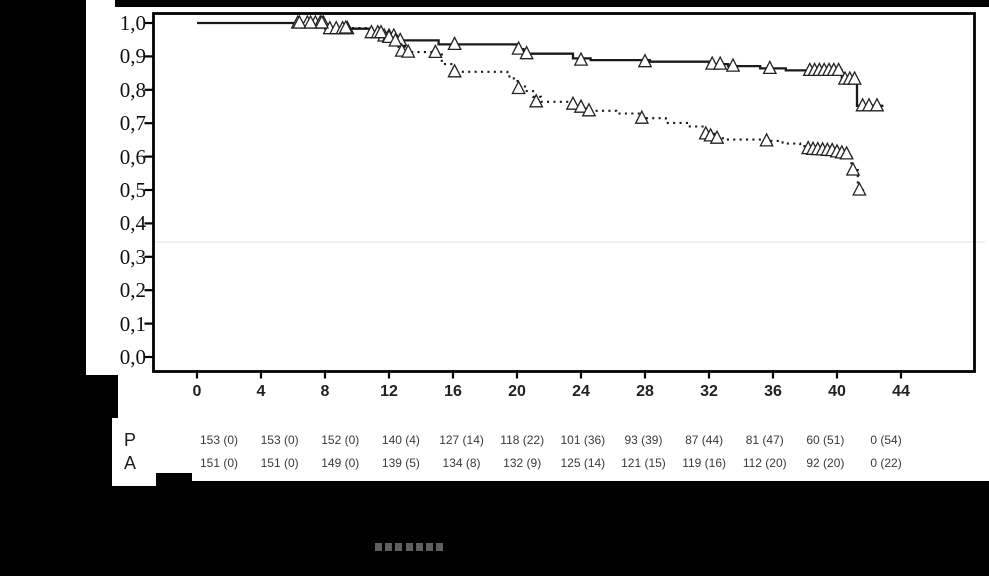 The width and height of the screenshot is (989, 576). What do you see at coordinates (340, 463) in the screenshot?
I see `risk-count-a-t8: 149 (0)` at bounding box center [340, 463].